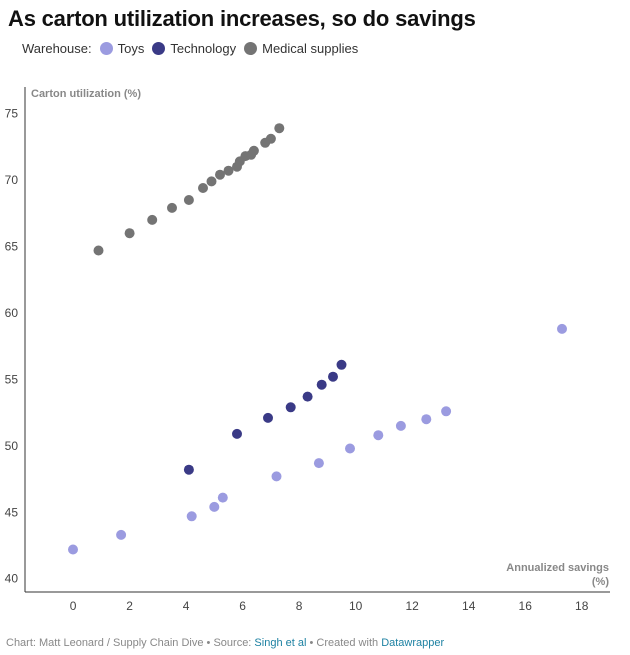 The image size is (630, 655). I want to click on footer-mid: • Created with, so click(344, 643).